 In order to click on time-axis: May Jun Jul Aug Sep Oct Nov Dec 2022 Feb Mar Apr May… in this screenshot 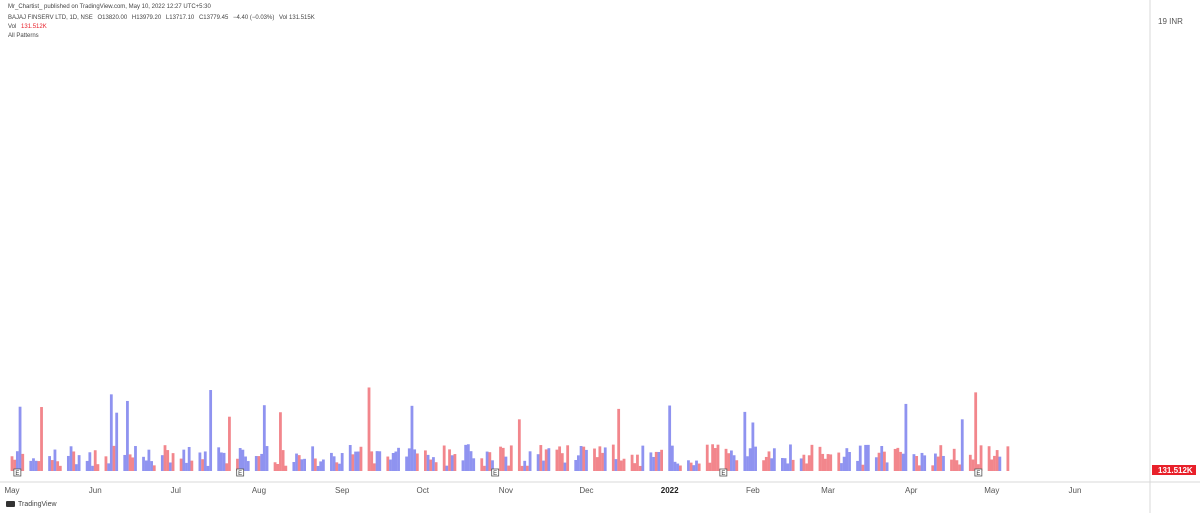, I will do `click(542, 490)`.